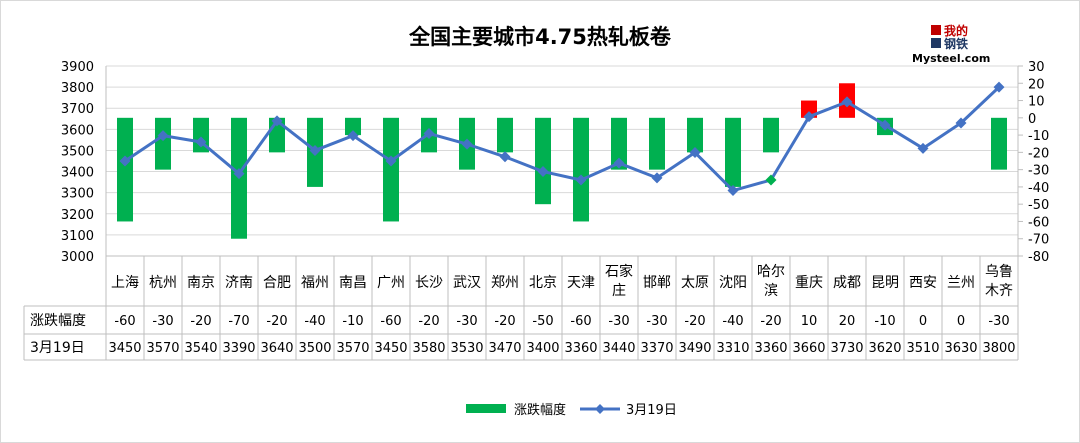 The image size is (1080, 443). Describe the element at coordinates (571, 410) in the screenshot. I see `legend: 涨跌幅度 3月19日` at that location.